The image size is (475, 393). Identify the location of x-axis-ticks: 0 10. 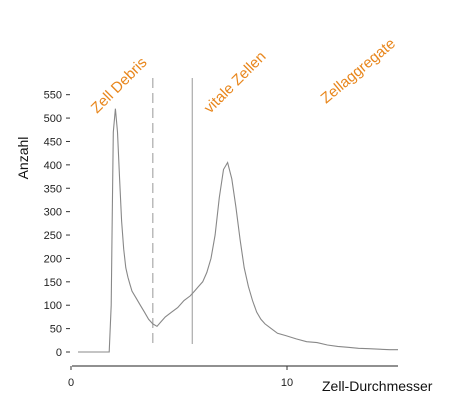
(180, 377).